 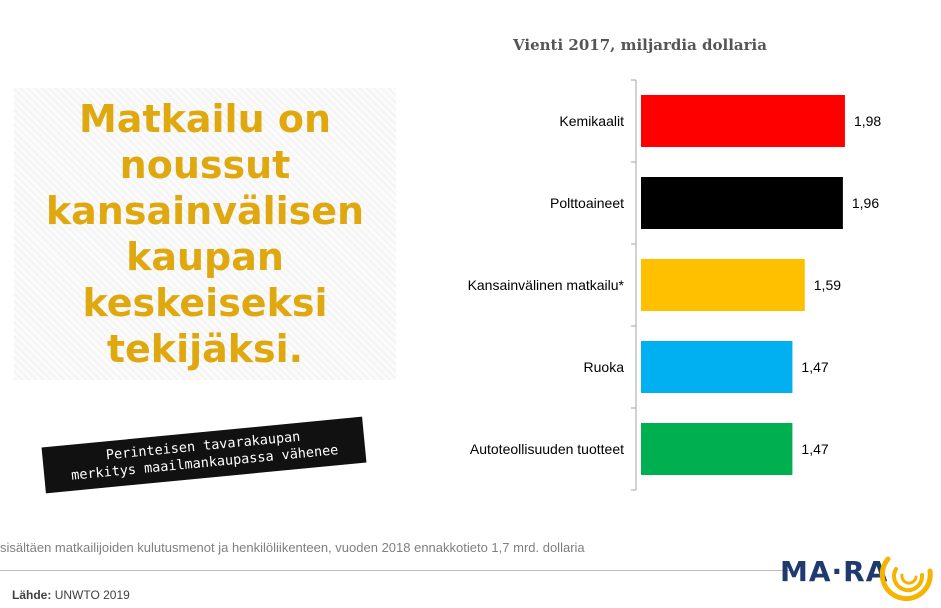 What do you see at coordinates (834, 571) in the screenshot?
I see `logo-text: MA·RA` at bounding box center [834, 571].